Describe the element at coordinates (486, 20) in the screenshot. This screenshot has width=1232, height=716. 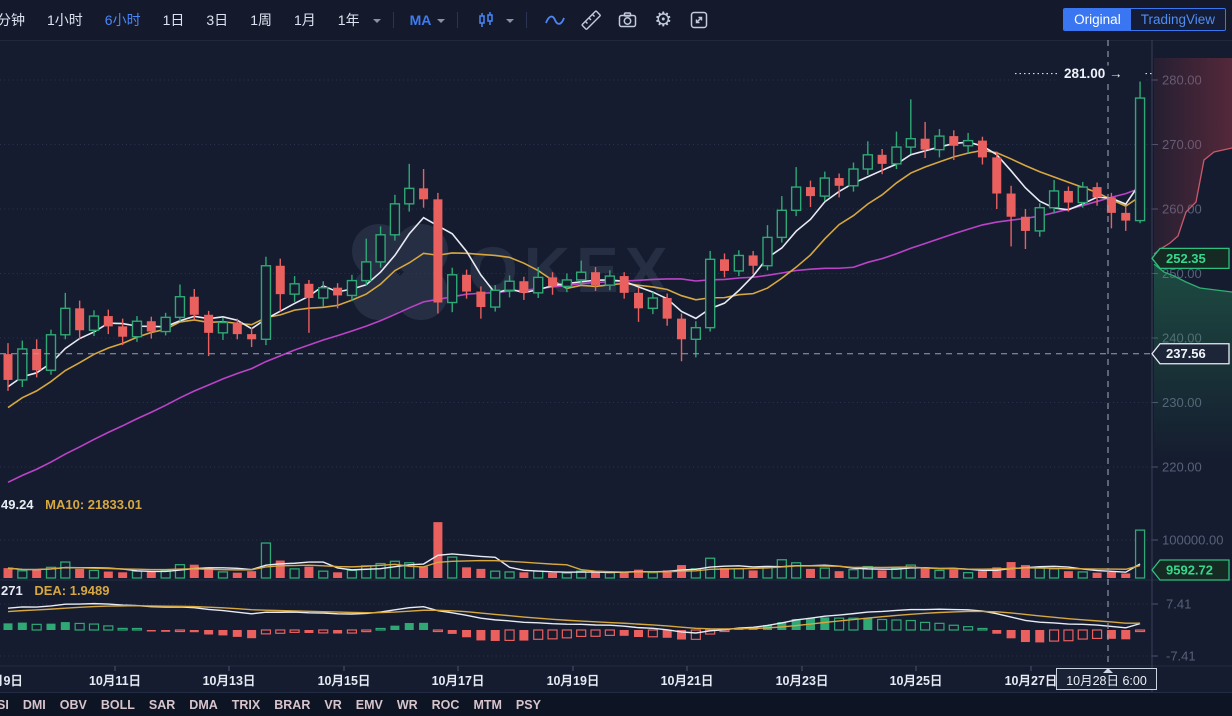
I see `candlestick-icon` at that location.